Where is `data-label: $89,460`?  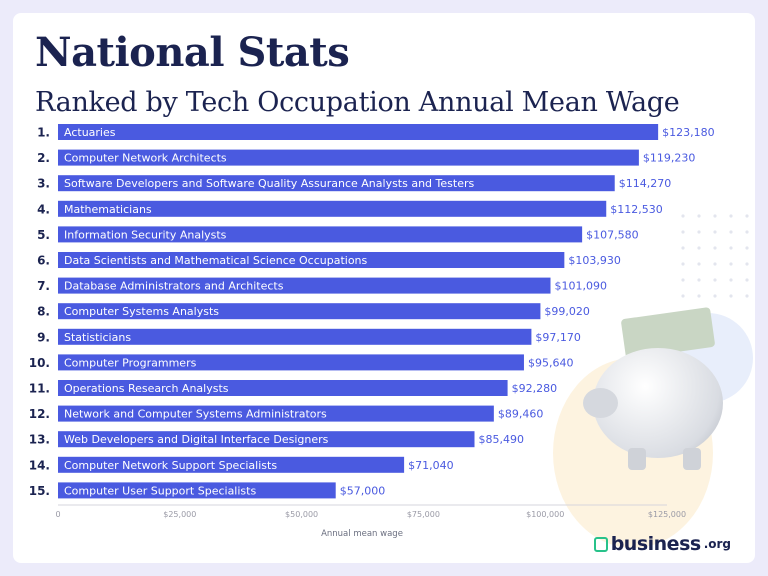 data-label: $89,460 is located at coordinates (521, 414).